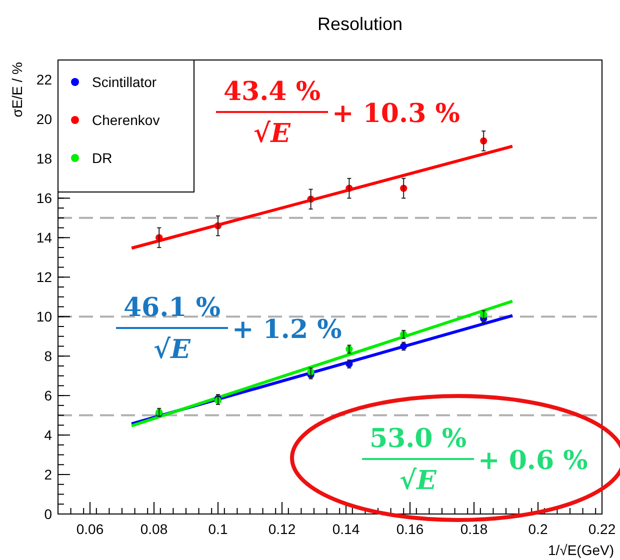 The height and width of the screenshot is (560, 620). Describe the element at coordinates (48, 435) in the screenshot. I see `y-tick-label: 4` at that location.